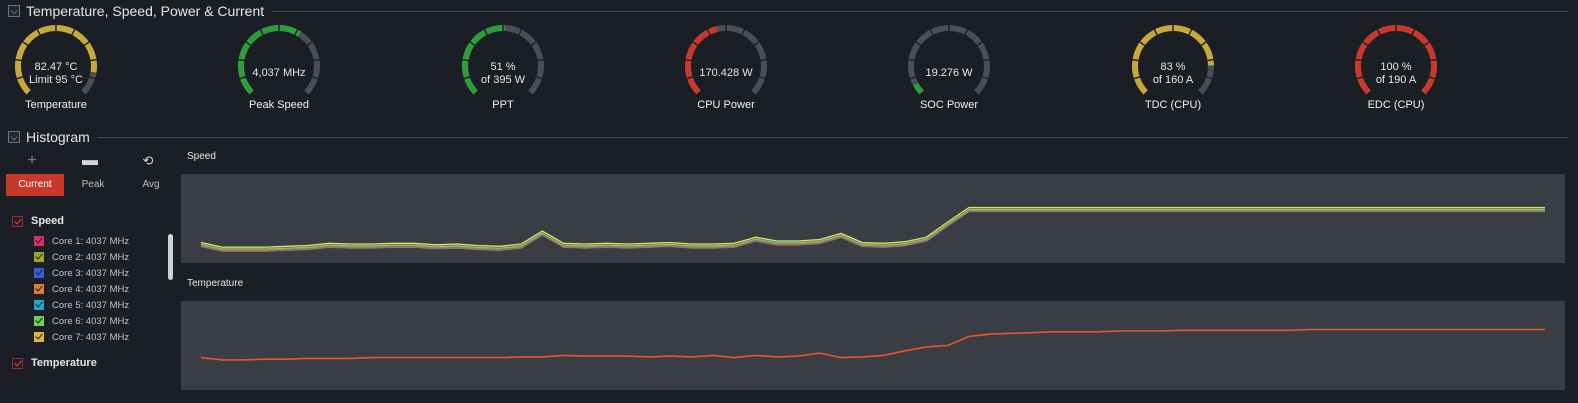 This screenshot has width=1578, height=403. I want to click on histogram-section-header: ⌵ Histogram, so click(784, 137).